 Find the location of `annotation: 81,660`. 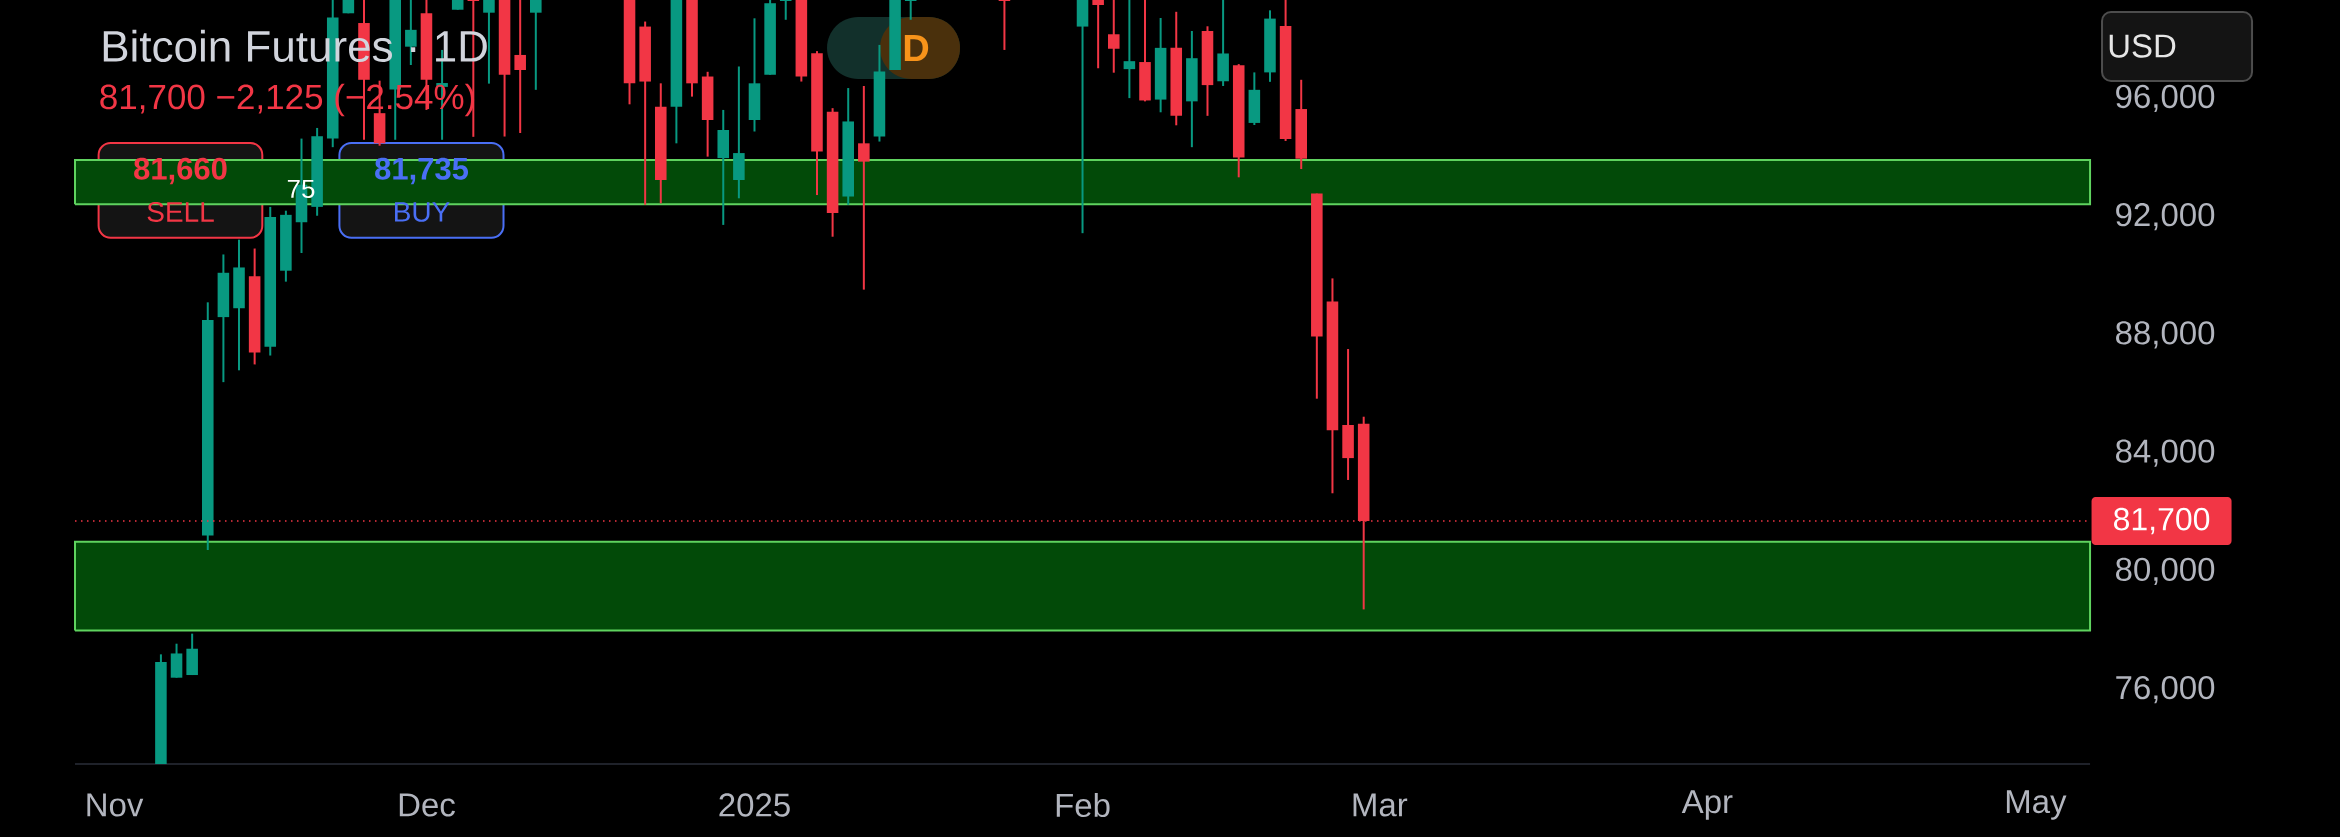

annotation: 81,660 is located at coordinates (180, 171).